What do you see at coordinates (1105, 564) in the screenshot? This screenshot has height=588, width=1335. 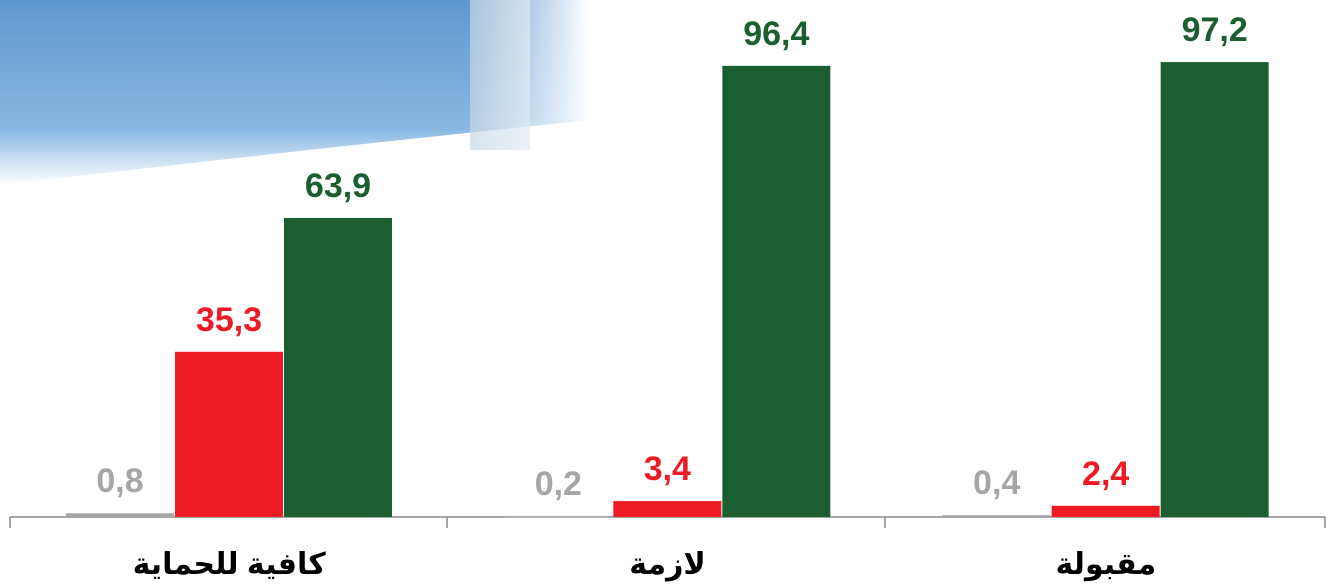 I see `x-tick-label: مقبولة` at bounding box center [1105, 564].